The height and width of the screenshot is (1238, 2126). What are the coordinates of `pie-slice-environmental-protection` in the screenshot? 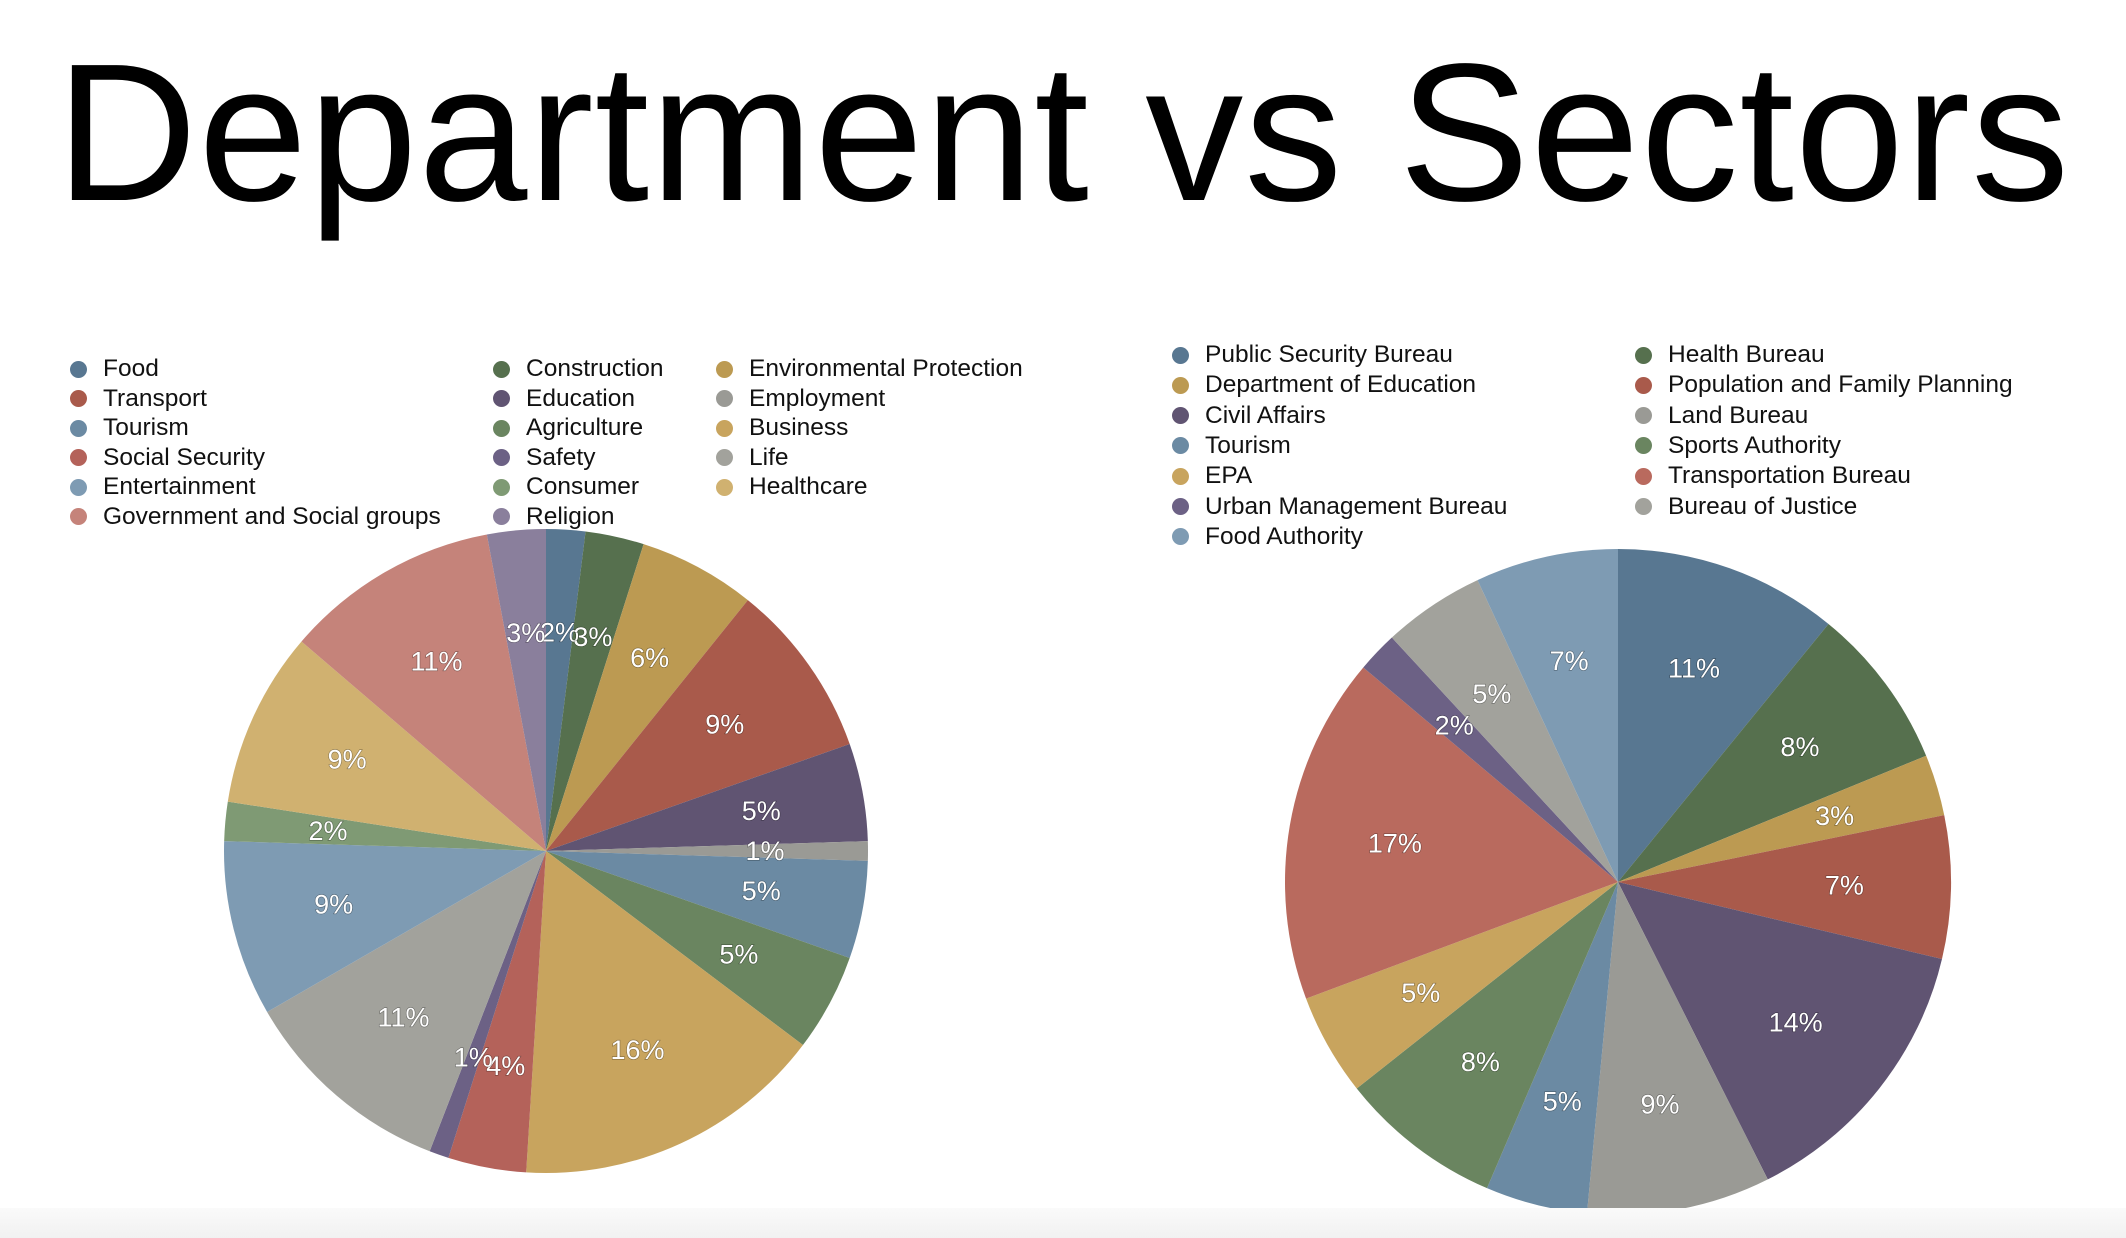 It's located at (647, 697).